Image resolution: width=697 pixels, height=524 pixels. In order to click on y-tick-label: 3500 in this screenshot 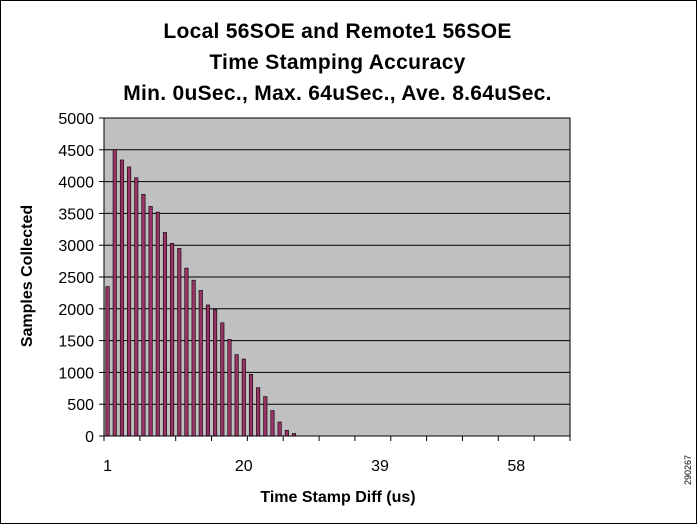, I will do `click(76, 214)`.